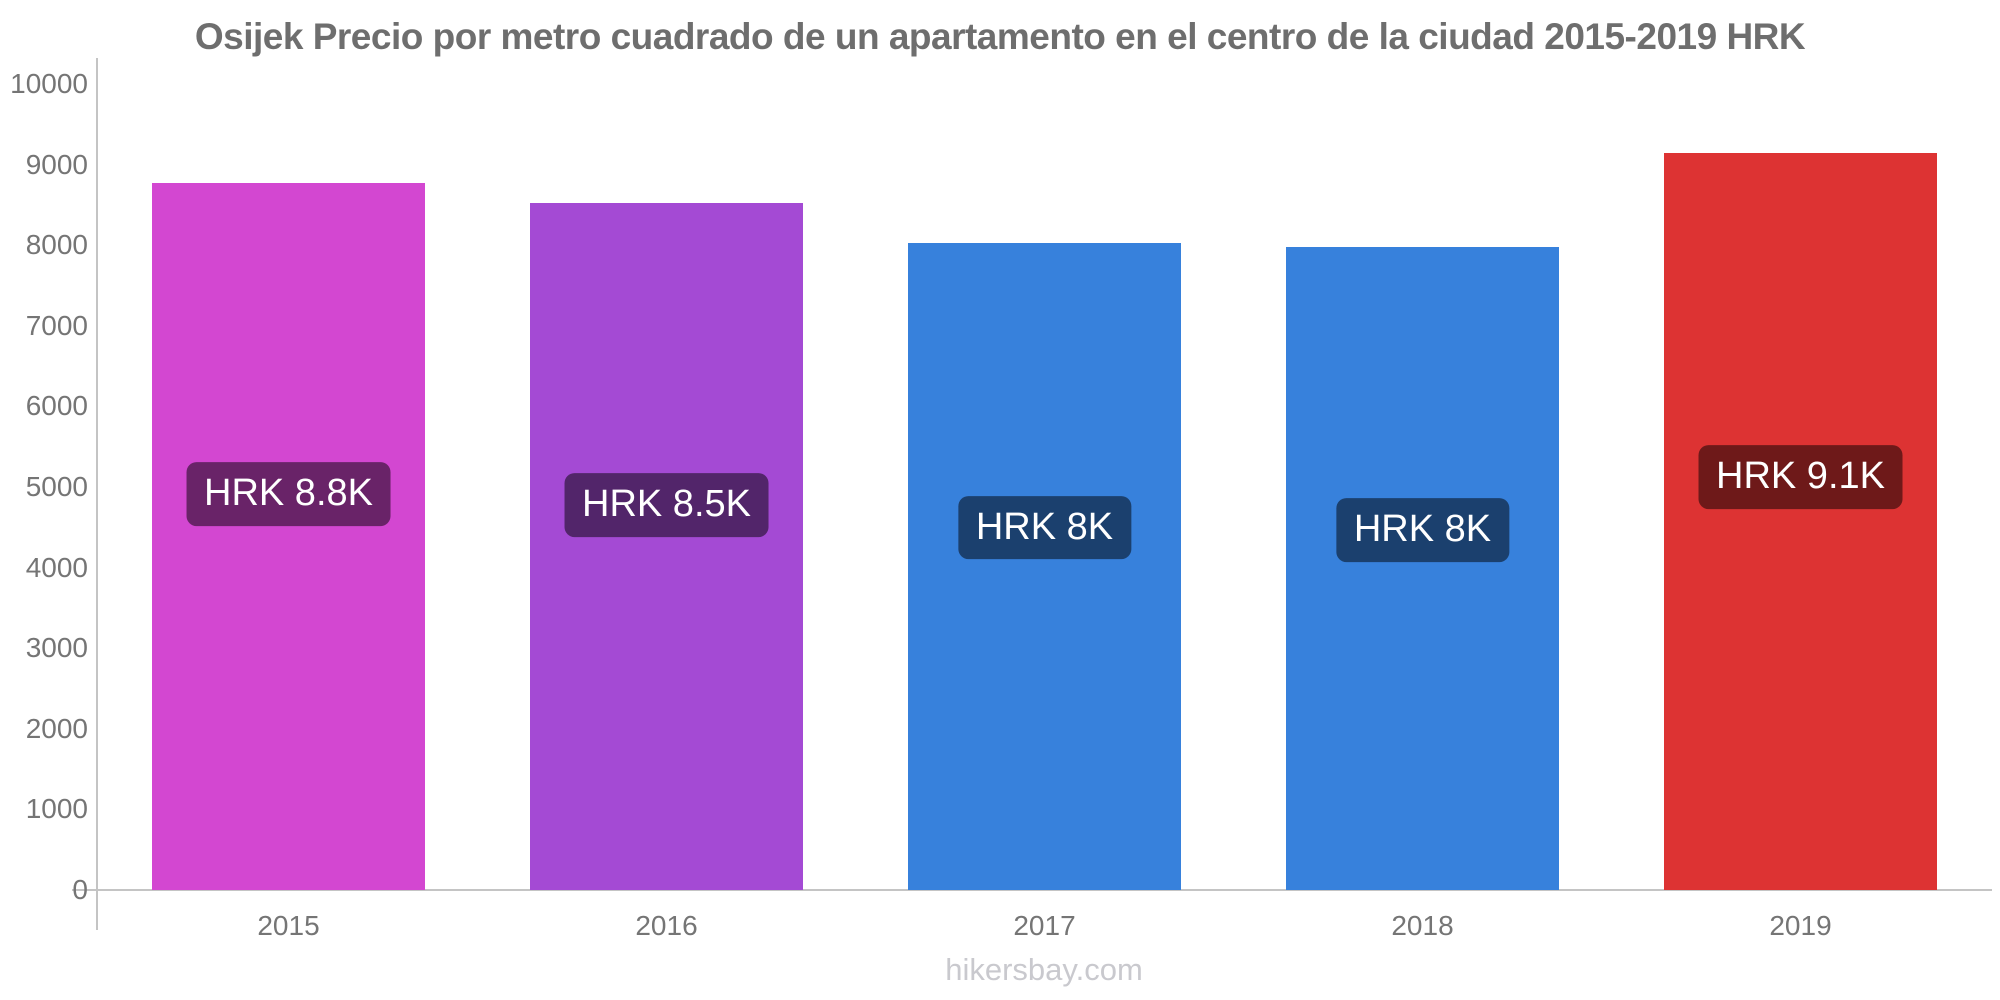 Image resolution: width=2000 pixels, height=1000 pixels. What do you see at coordinates (56, 567) in the screenshot?
I see `y-tick-4000: 4000` at bounding box center [56, 567].